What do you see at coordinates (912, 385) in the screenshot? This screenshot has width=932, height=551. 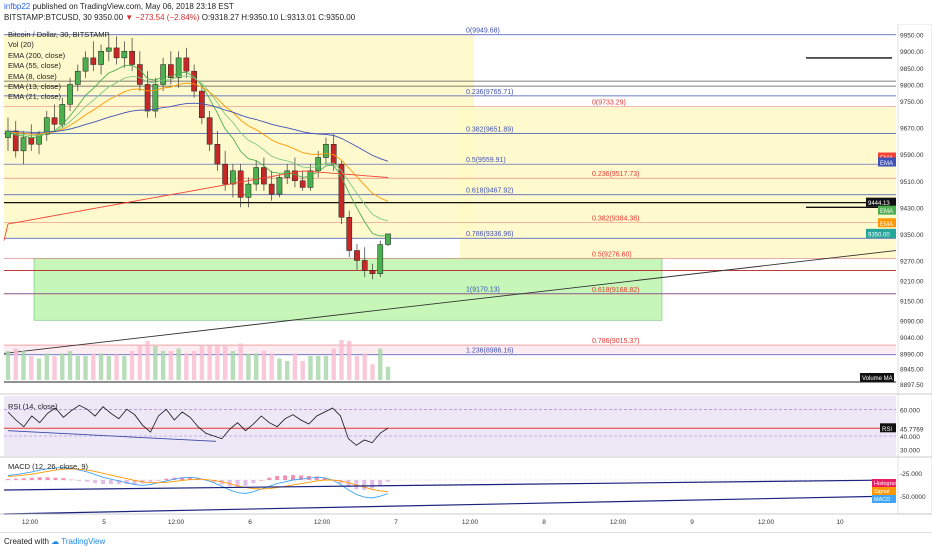 I see `price-tick-label: 8897.50` at bounding box center [912, 385].